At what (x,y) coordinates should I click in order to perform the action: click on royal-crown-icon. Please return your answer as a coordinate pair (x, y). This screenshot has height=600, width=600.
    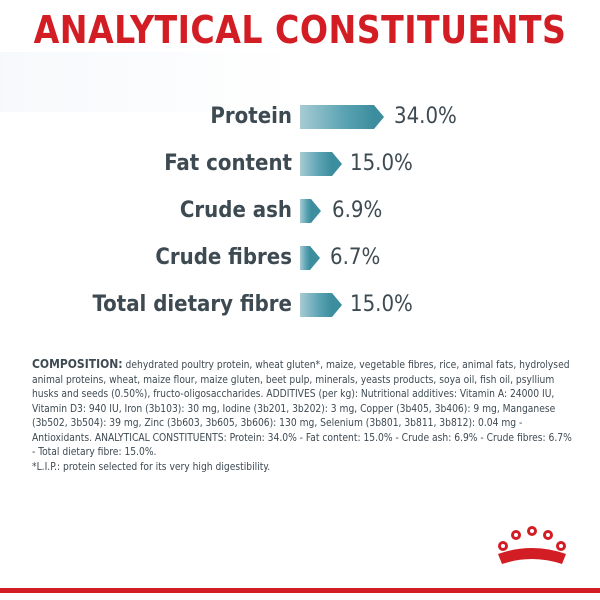
    Looking at the image, I should click on (532, 545).